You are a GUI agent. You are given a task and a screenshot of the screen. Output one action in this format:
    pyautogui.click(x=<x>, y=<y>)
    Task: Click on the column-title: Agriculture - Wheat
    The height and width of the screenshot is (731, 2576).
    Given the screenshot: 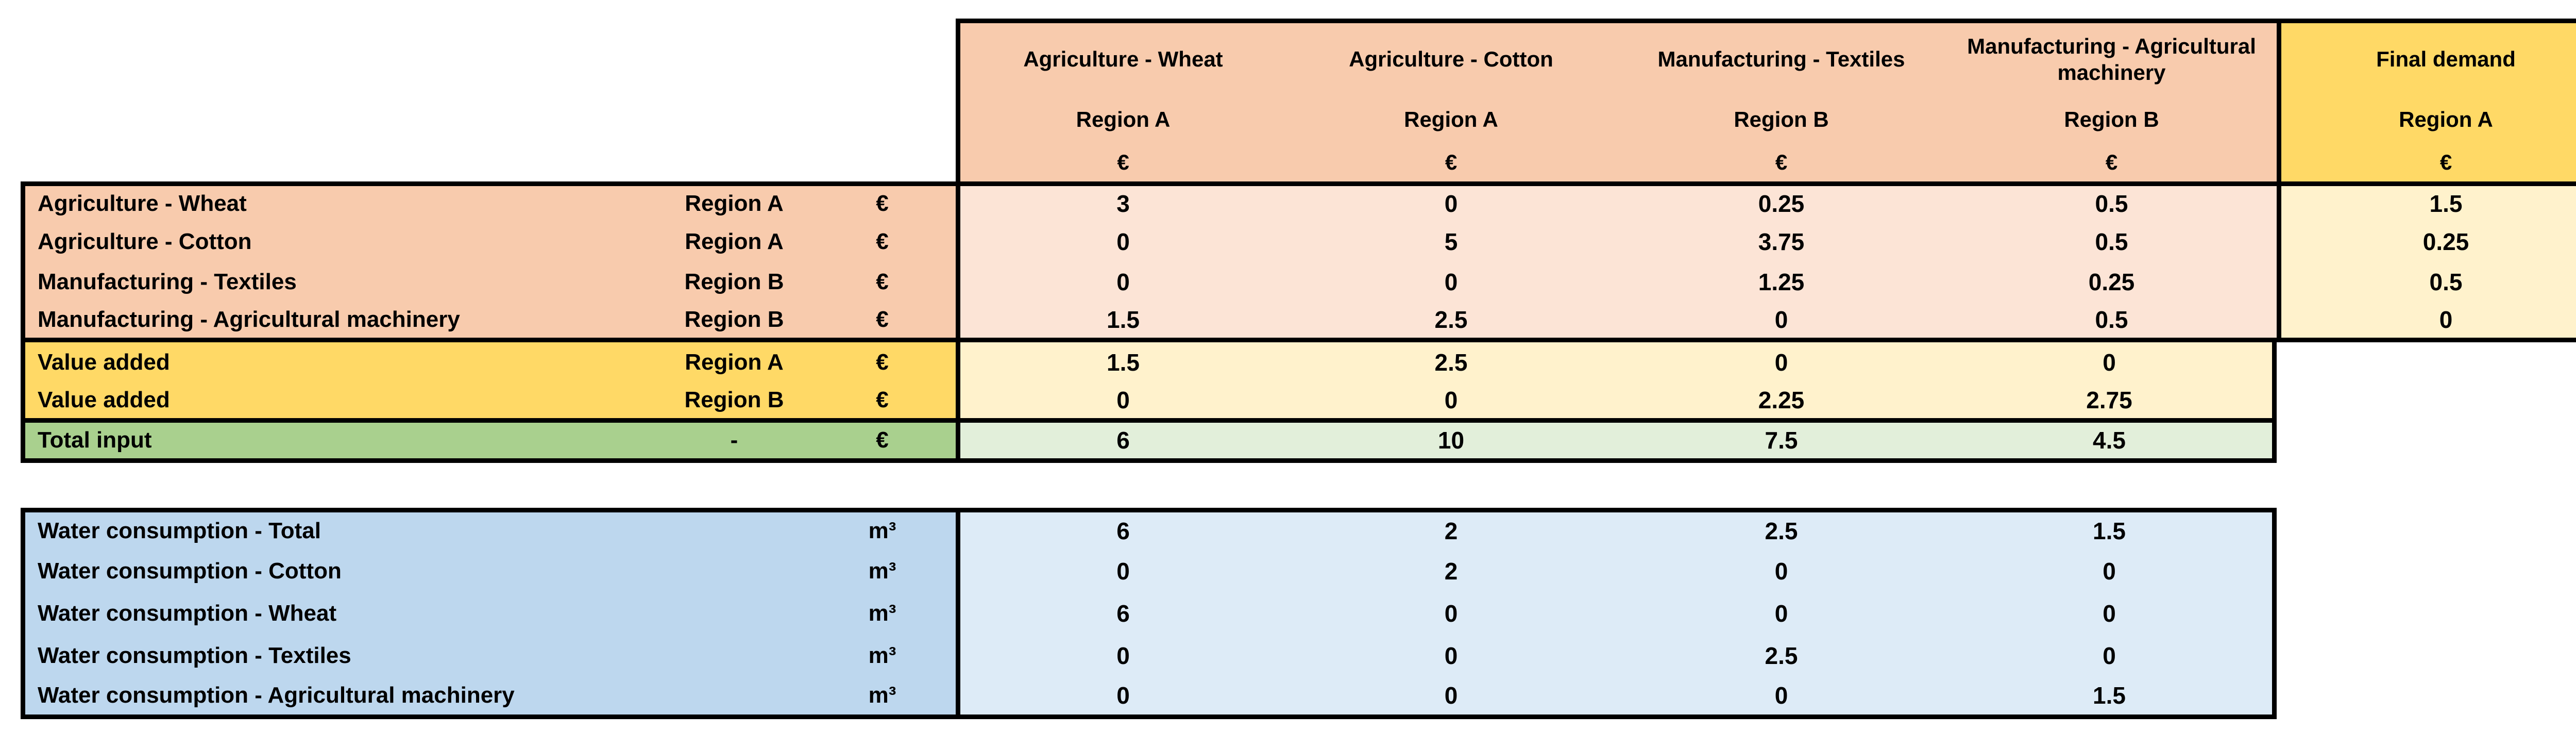 What is the action you would take?
    pyautogui.click(x=1123, y=59)
    